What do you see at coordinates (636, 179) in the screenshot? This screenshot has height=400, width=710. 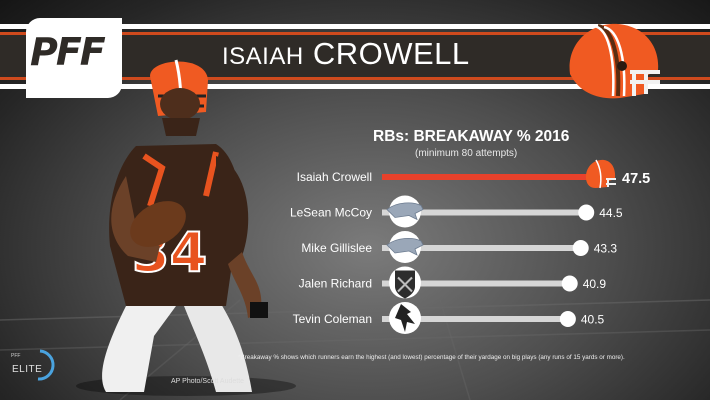 I see `bar-value-label: 47.5` at bounding box center [636, 179].